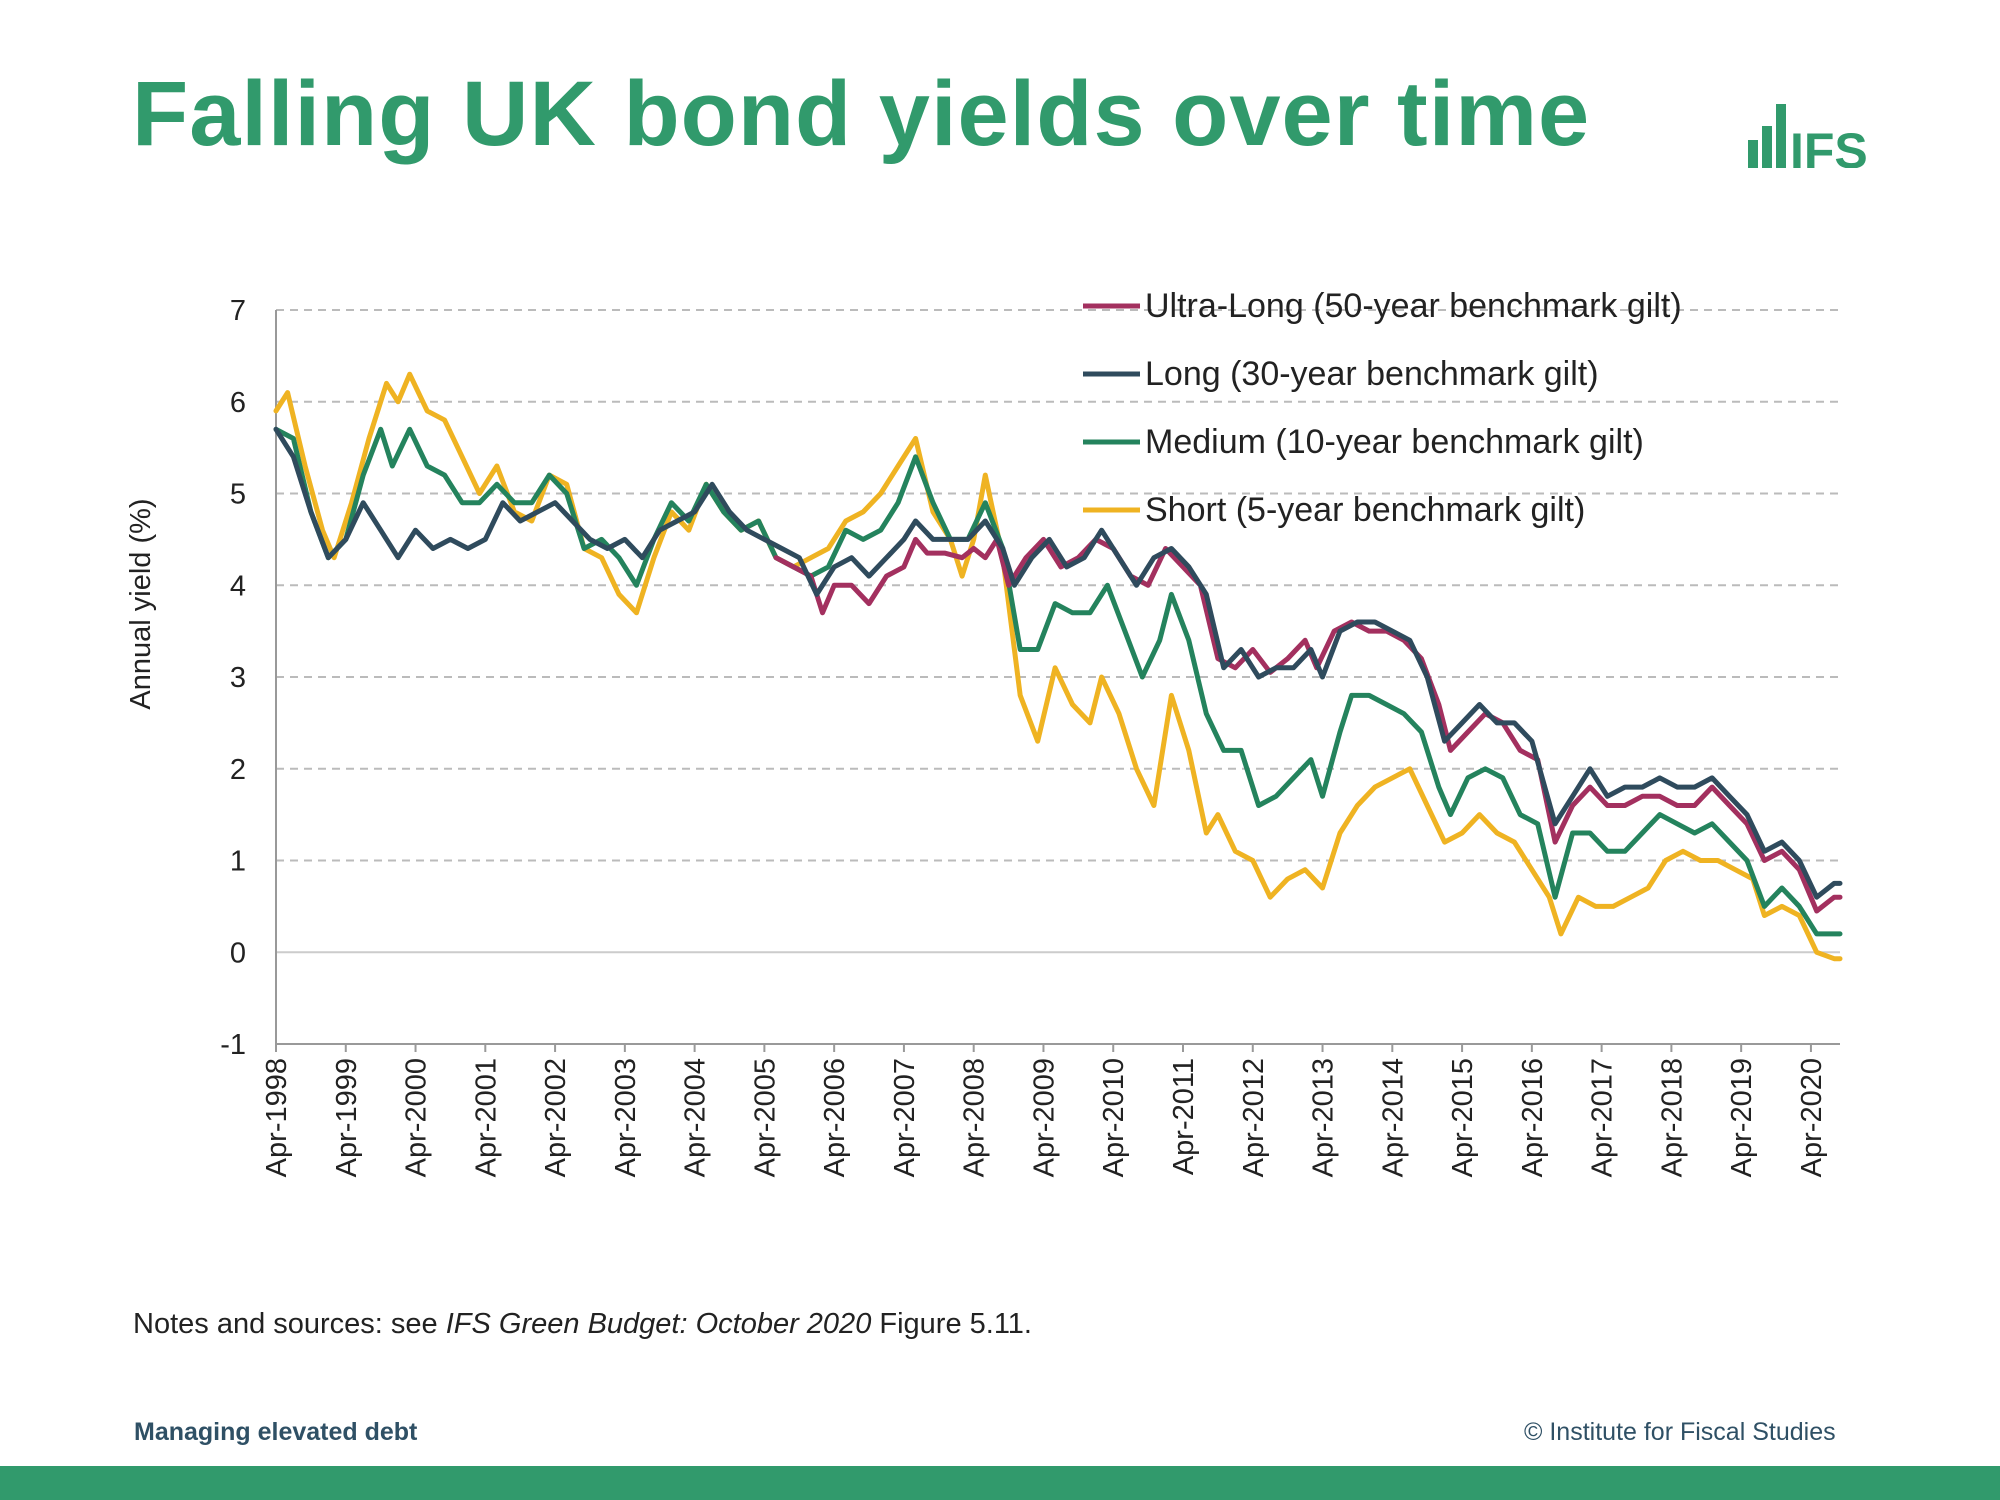  What do you see at coordinates (233, 1045) in the screenshot?
I see `y-tick-label: -1` at bounding box center [233, 1045].